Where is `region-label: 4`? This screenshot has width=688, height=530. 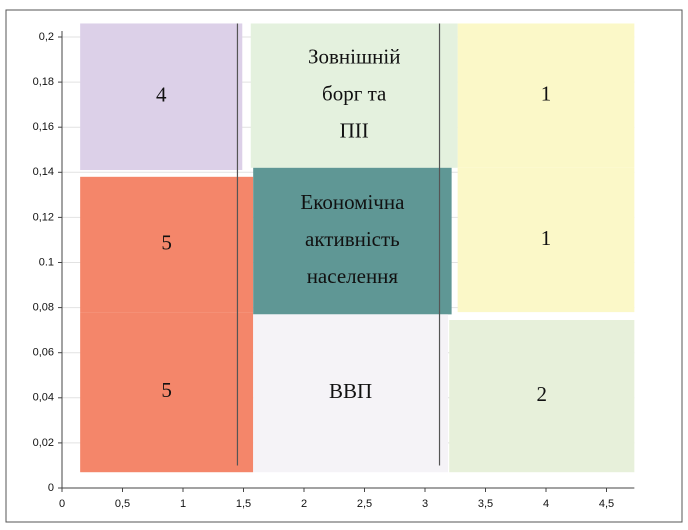 region-label: 4 is located at coordinates (161, 95).